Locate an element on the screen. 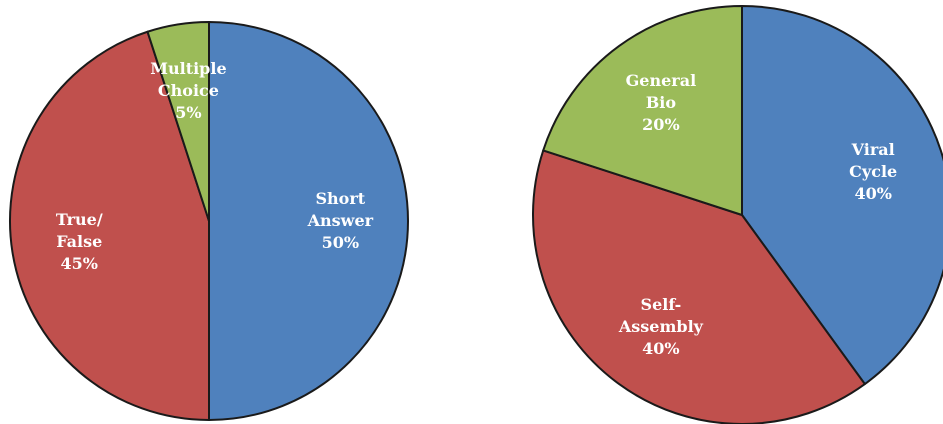 The width and height of the screenshot is (943, 424). category-label: General Bio is located at coordinates (661, 92).